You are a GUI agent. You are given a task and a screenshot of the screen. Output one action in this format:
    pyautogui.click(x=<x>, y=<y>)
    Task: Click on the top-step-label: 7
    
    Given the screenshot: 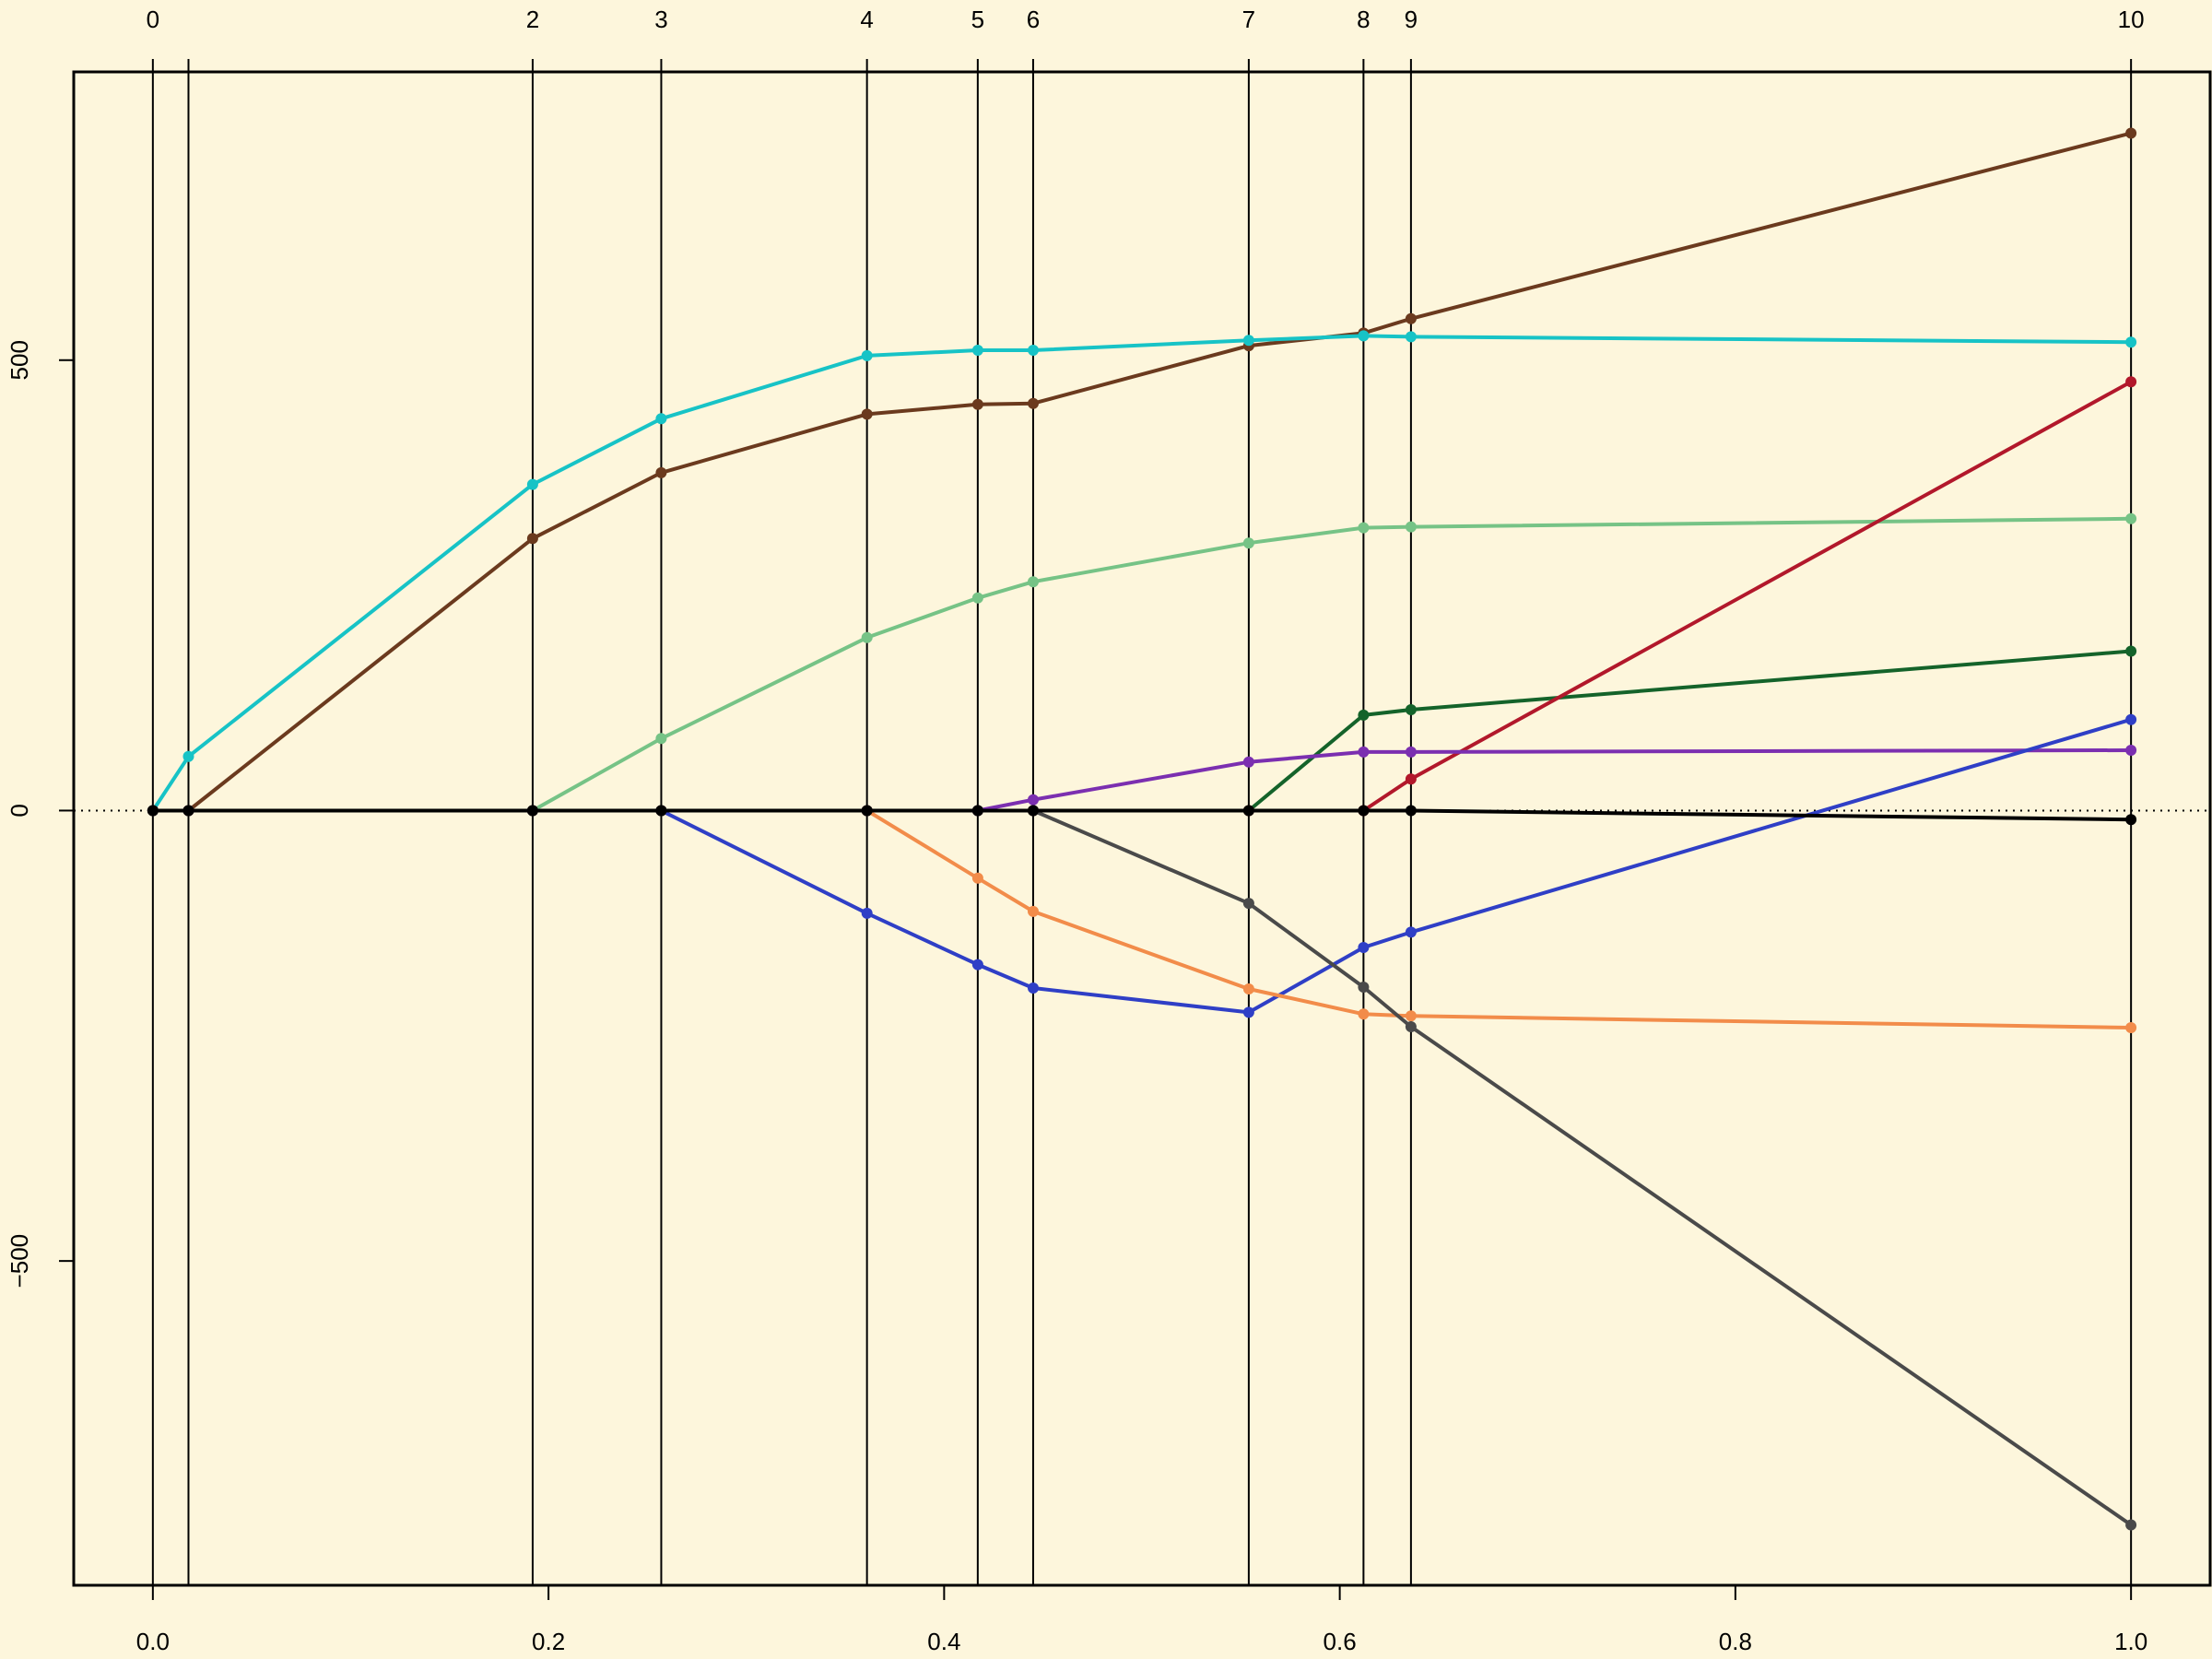 What is the action you would take?
    pyautogui.click(x=1248, y=19)
    